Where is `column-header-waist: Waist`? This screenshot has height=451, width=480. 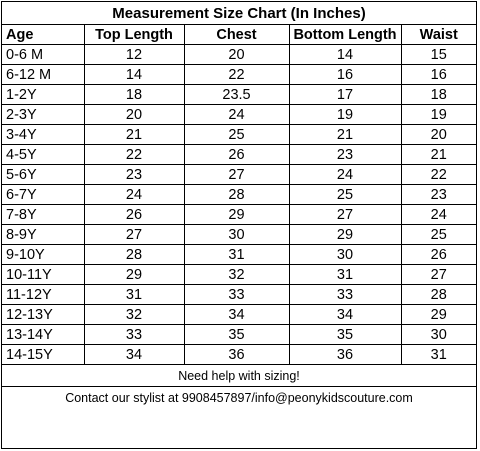
column-header-waist: Waist is located at coordinates (438, 35).